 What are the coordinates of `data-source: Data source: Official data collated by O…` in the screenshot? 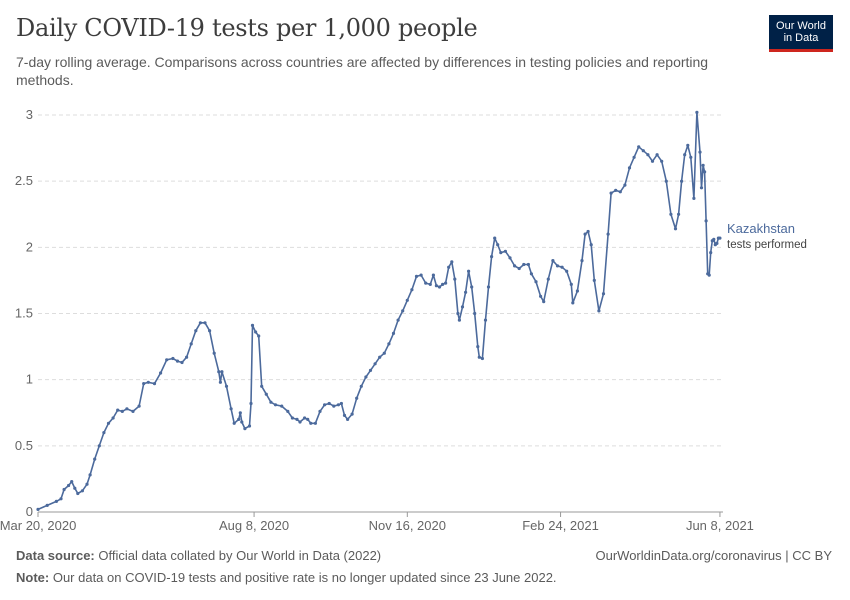 It's located at (198, 555).